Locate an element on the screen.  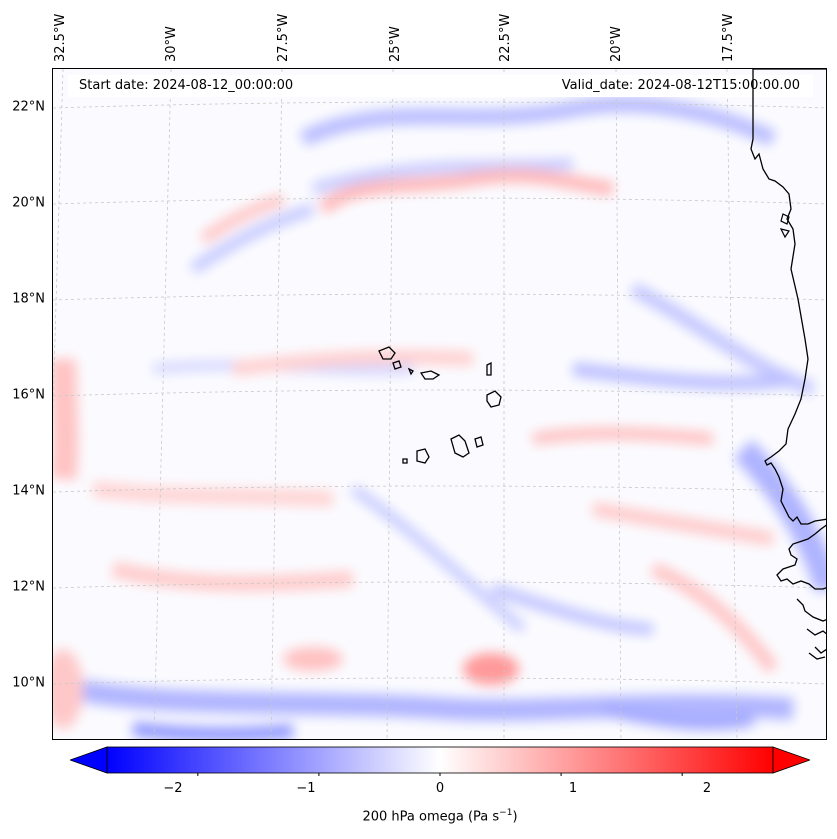
africa-coastline-south is located at coordinates (801, 592).